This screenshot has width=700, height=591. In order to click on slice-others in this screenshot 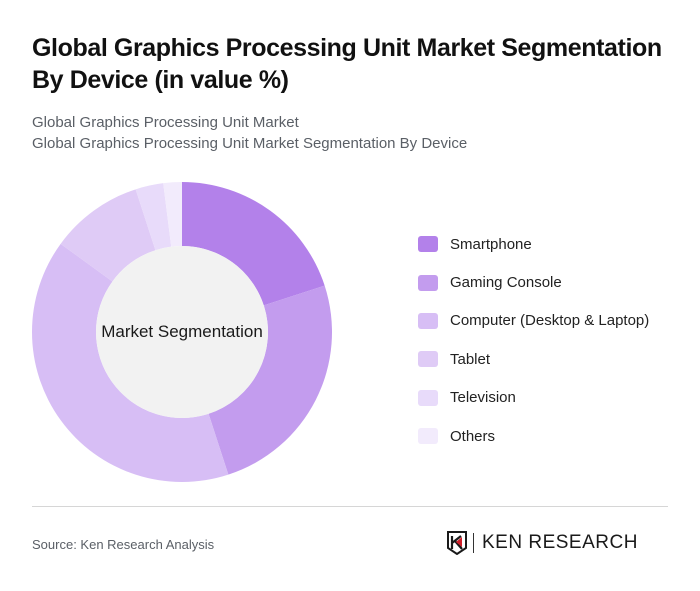, I will do `click(172, 214)`.